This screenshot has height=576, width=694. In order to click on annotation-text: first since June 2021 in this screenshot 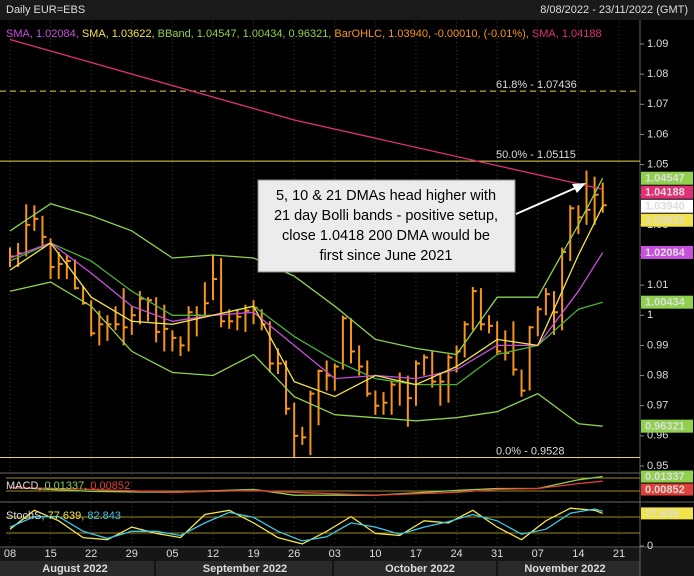, I will do `click(386, 256)`.